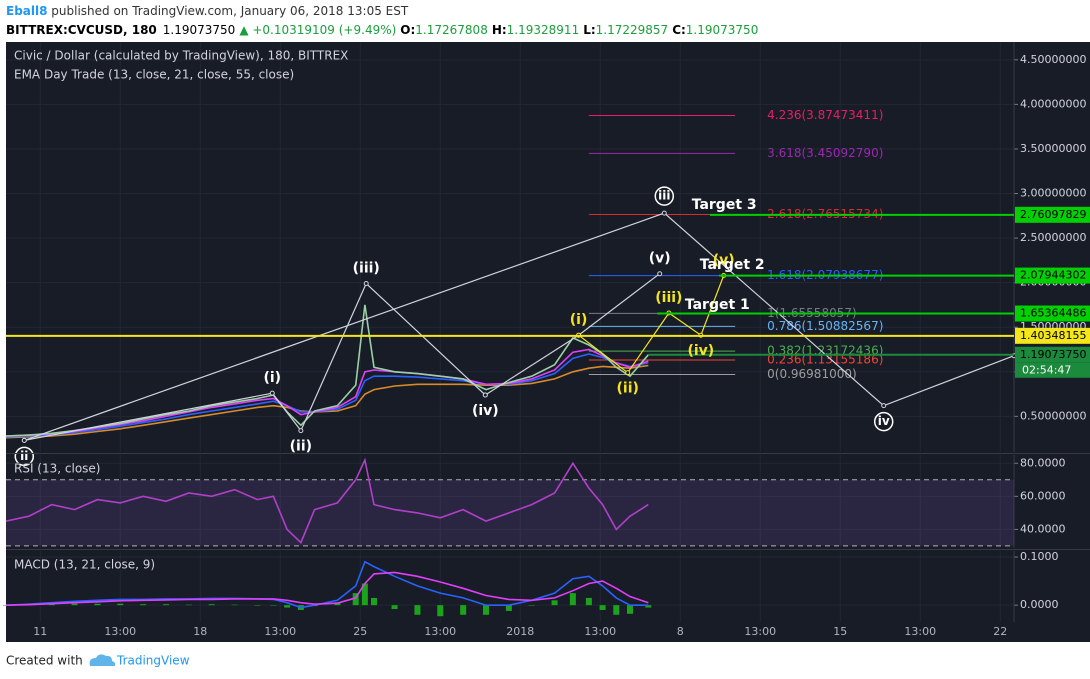 The height and width of the screenshot is (679, 1090). What do you see at coordinates (1053, 415) in the screenshot?
I see `y-tick-label: 0.50000000` at bounding box center [1053, 415].